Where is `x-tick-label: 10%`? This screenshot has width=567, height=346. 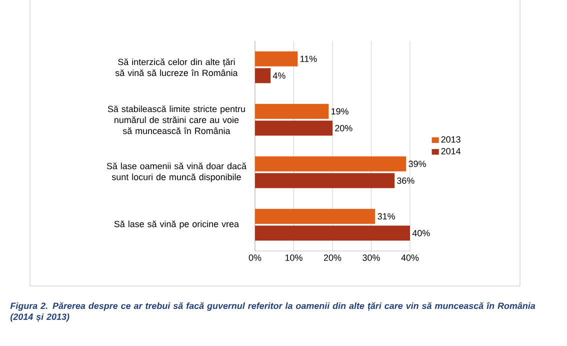 x-tick-label: 10% is located at coordinates (293, 257).